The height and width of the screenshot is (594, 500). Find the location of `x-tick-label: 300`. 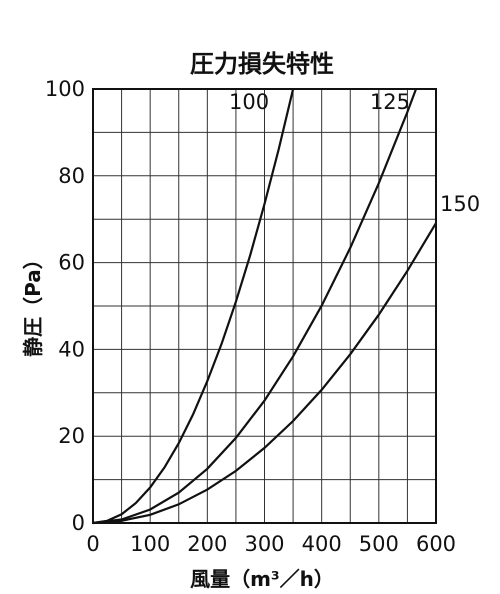

x-tick-label: 300 is located at coordinates (264, 544).